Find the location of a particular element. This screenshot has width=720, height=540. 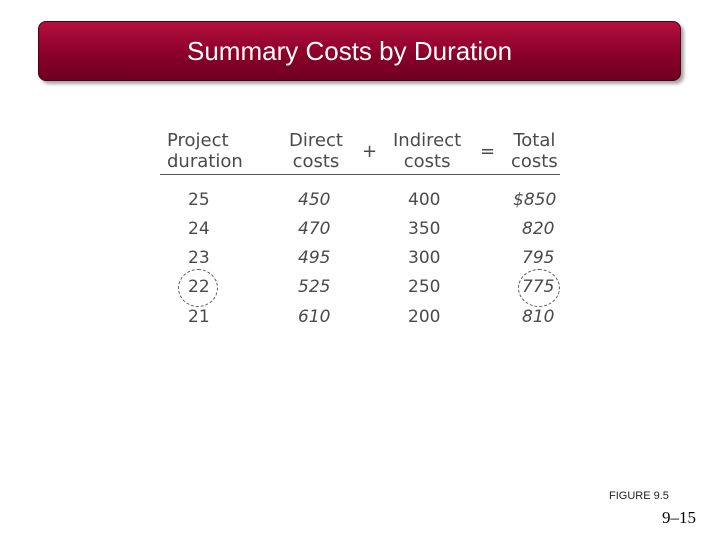

duration-cell: 25 is located at coordinates (199, 200).